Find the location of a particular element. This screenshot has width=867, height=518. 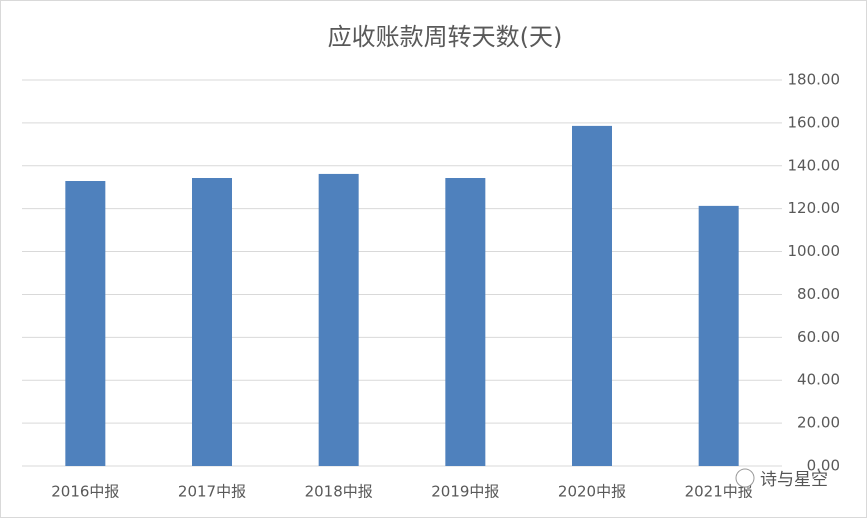

x-tick-label: 2020中报 is located at coordinates (592, 492).